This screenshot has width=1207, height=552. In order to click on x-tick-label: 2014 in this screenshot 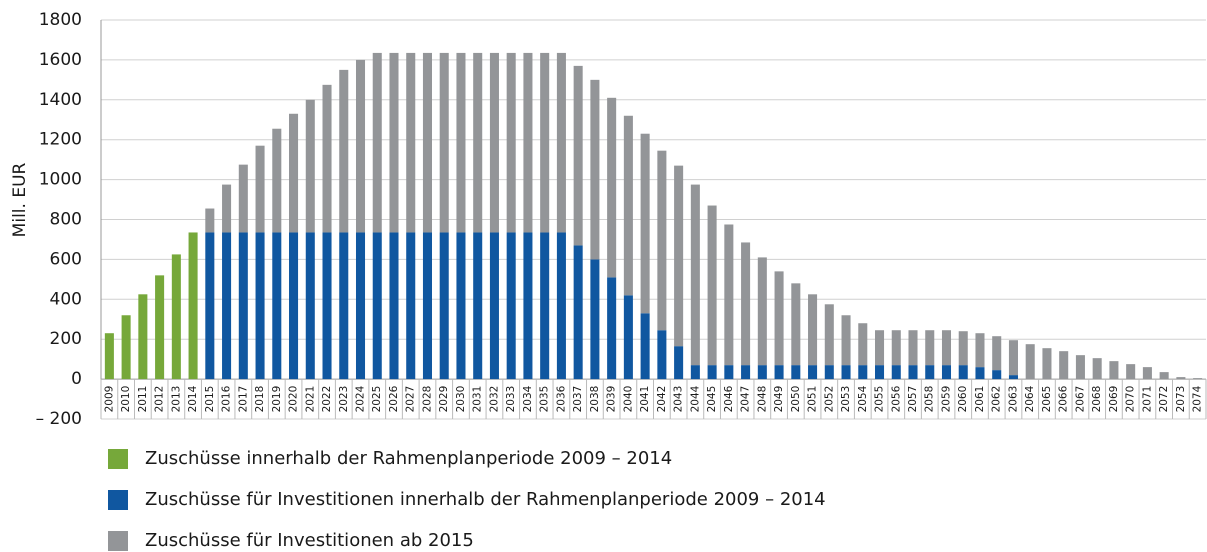, I will do `click(193, 398)`.